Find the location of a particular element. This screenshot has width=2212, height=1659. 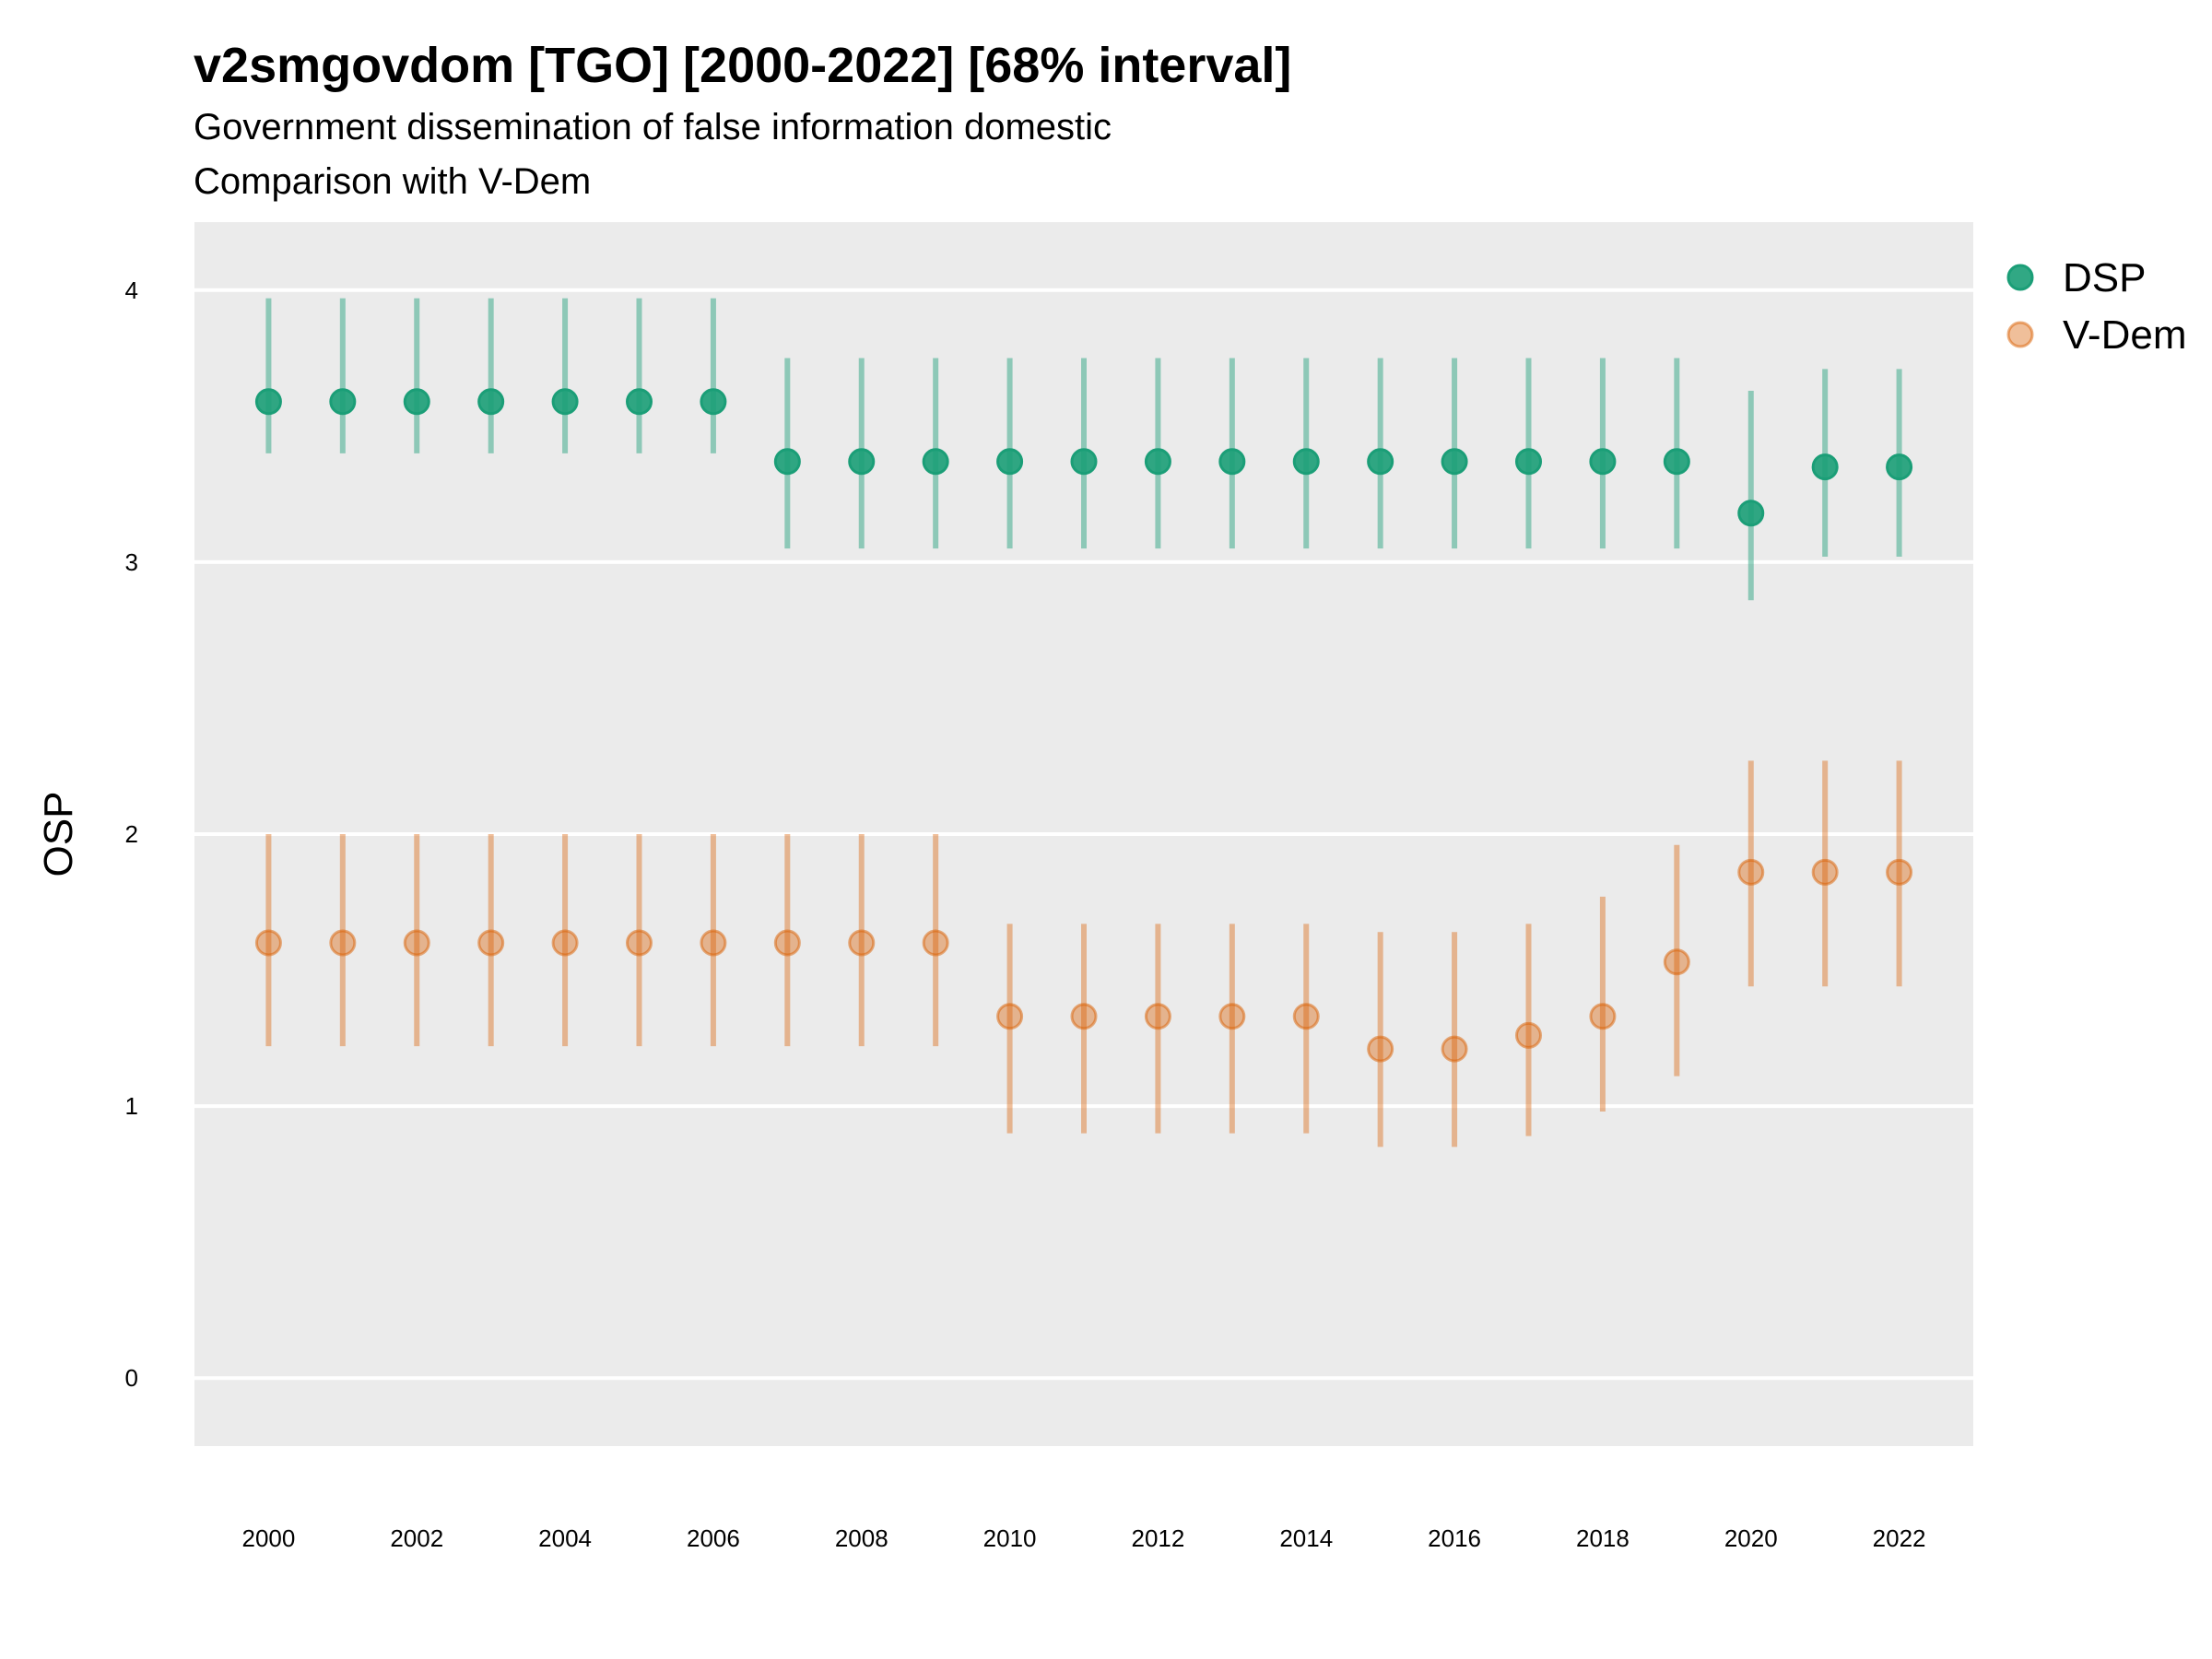

x-tick-label-2010: 2010 is located at coordinates (1010, 1538).